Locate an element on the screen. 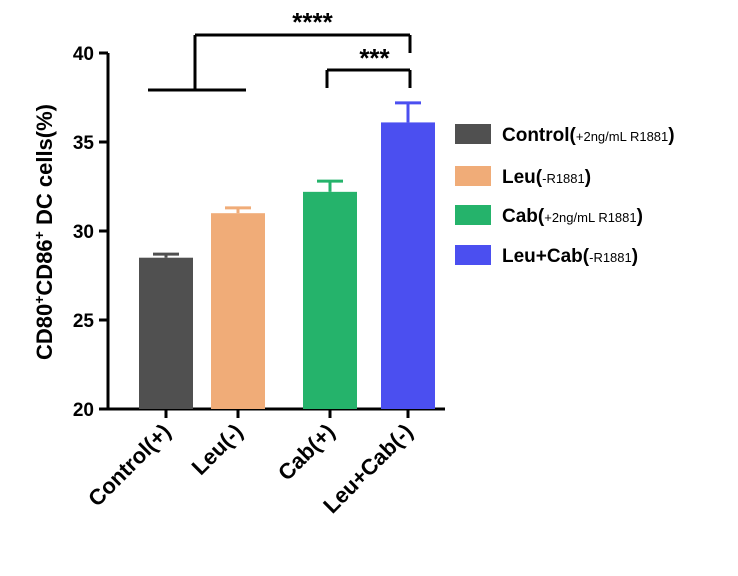 The width and height of the screenshot is (738, 576). y-tick-label: 35 is located at coordinates (84, 143).